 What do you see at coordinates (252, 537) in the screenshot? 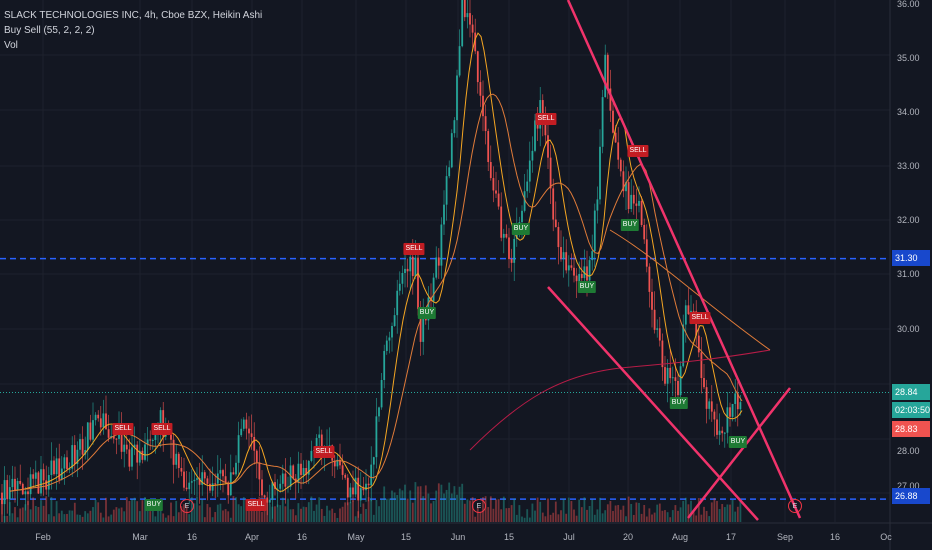
I see `date-tick: Apr` at bounding box center [252, 537].